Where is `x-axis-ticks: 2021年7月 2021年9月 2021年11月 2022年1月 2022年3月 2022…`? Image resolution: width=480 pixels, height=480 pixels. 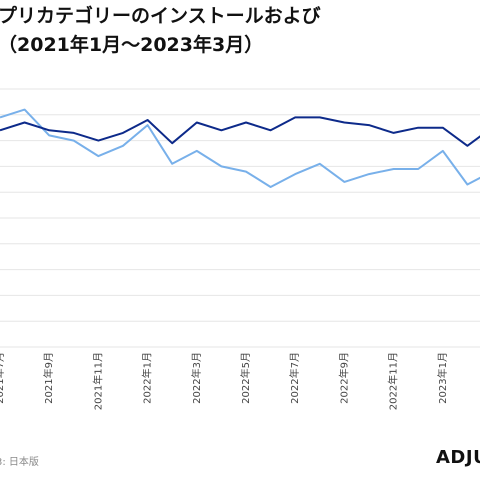 x-axis-ticks: 2021年7月 2021年9月 2021年11月 2022年1月 2022年3月 2022… is located at coordinates (224, 381).